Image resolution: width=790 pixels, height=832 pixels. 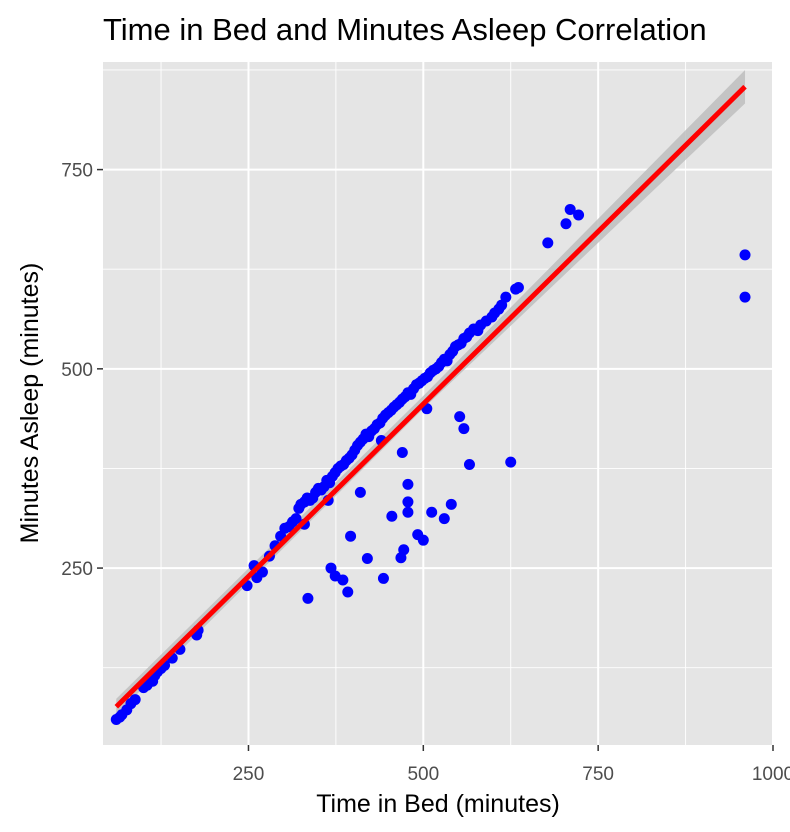 I want to click on x-axis-title: Time in Bed (minutes), so click(x=438, y=804).